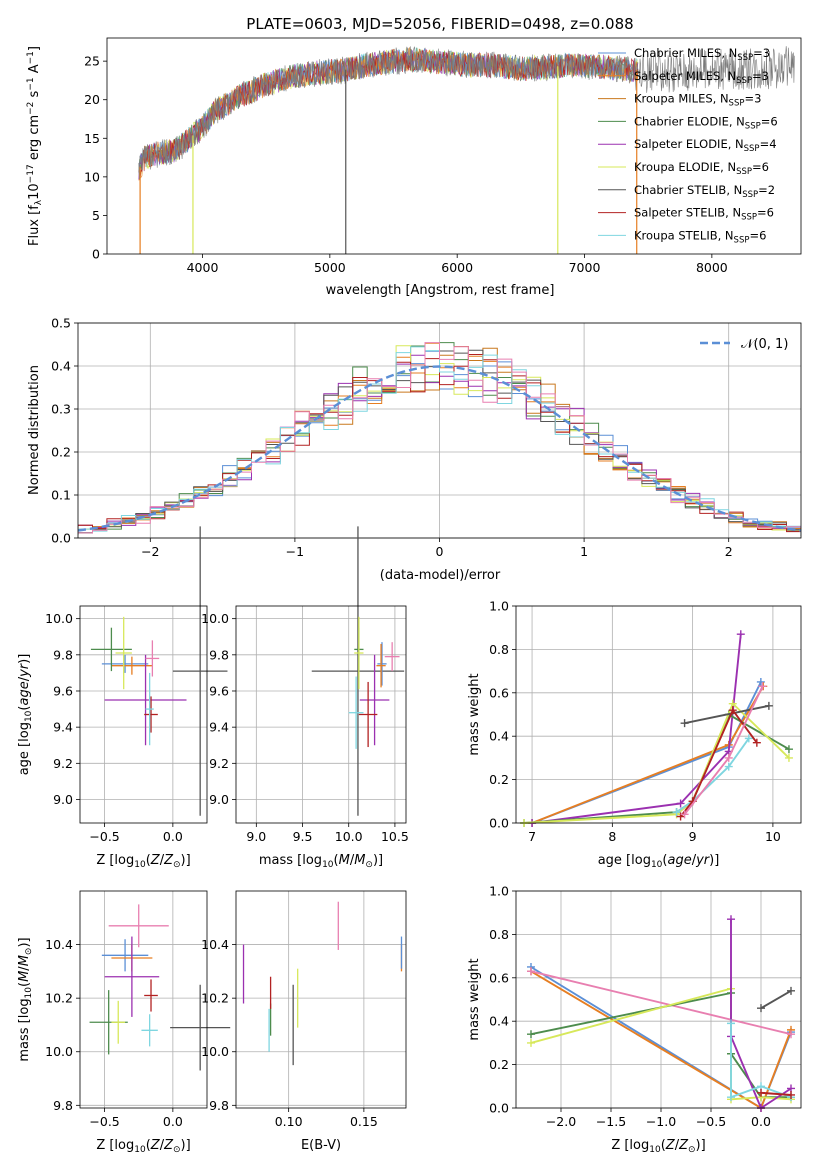  Describe the element at coordinates (712, 267) in the screenshot. I see `x-tick-label: 8000` at that location.